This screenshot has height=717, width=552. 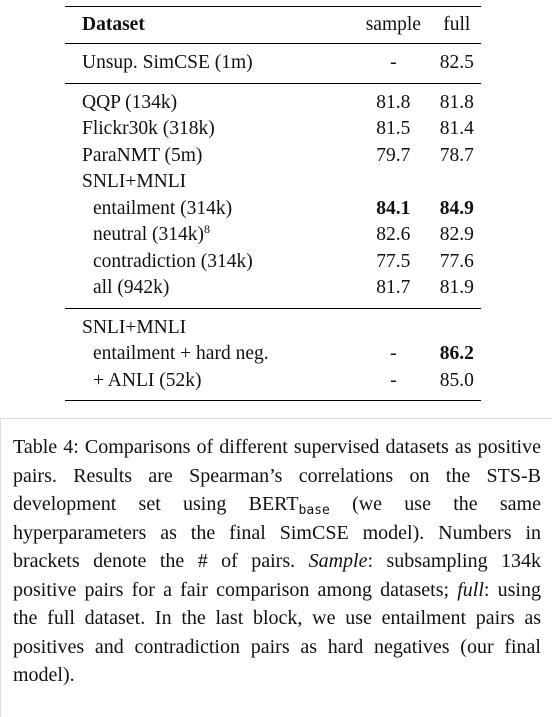 I want to click on score-cell: 86.2, so click(x=457, y=354).